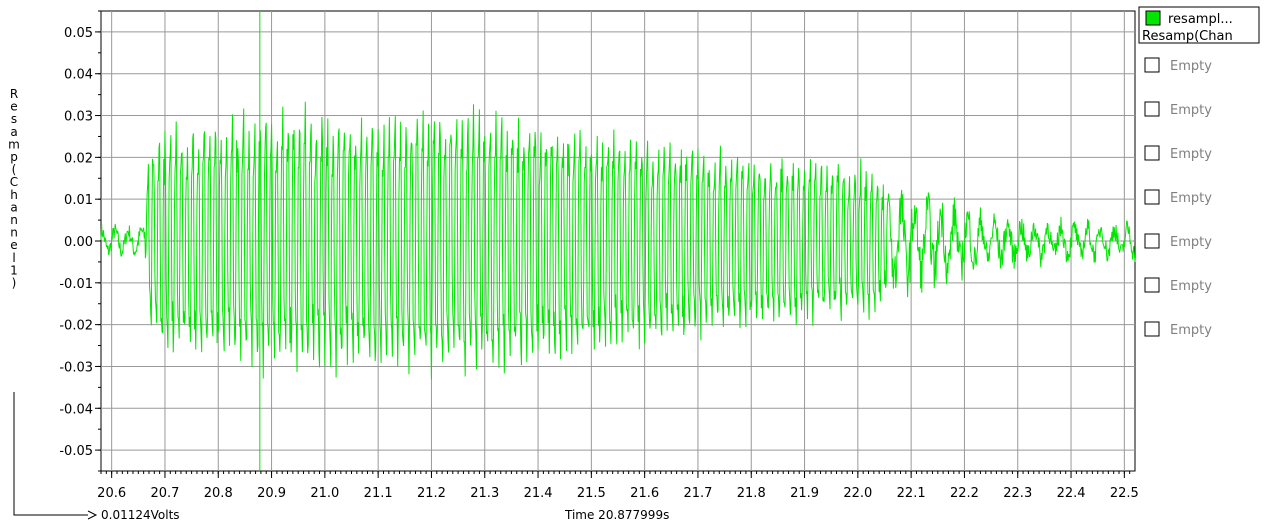 This screenshot has width=1264, height=524. Describe the element at coordinates (13, 258) in the screenshot. I see `y-axis-label-char: l` at that location.